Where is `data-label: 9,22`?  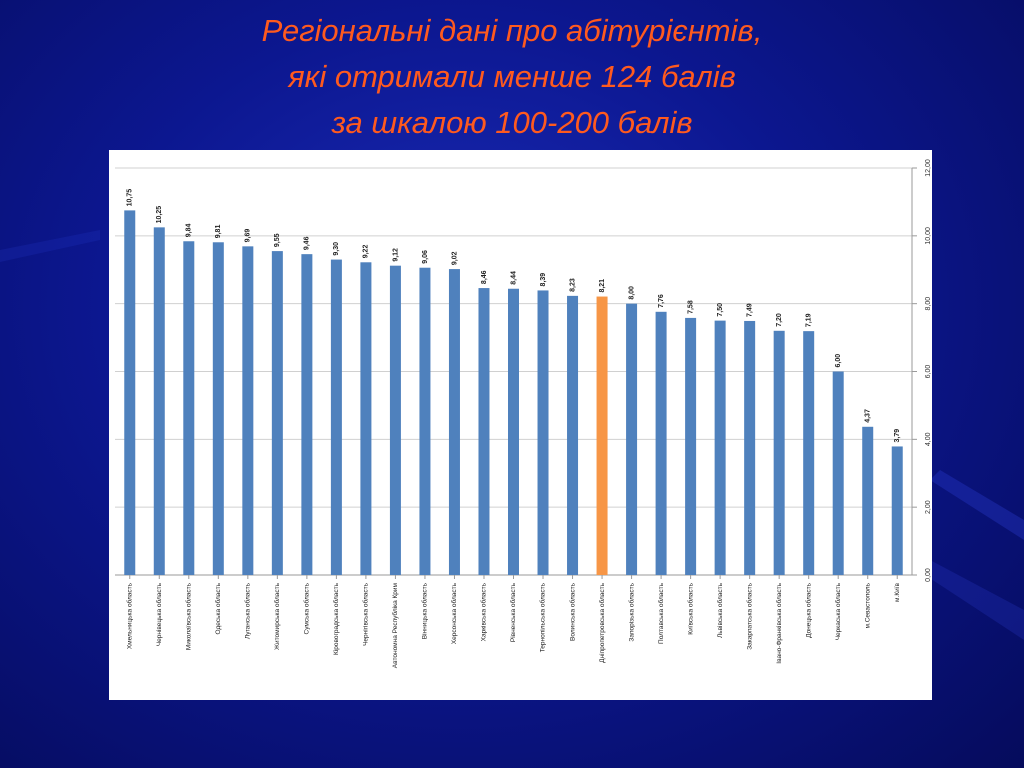
data-label: 9,22 is located at coordinates (366, 252).